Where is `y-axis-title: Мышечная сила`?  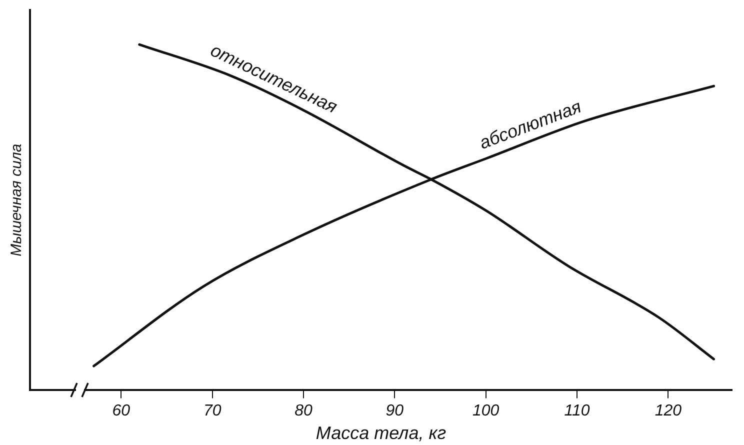 y-axis-title: Мышечная сила is located at coordinates (17, 200).